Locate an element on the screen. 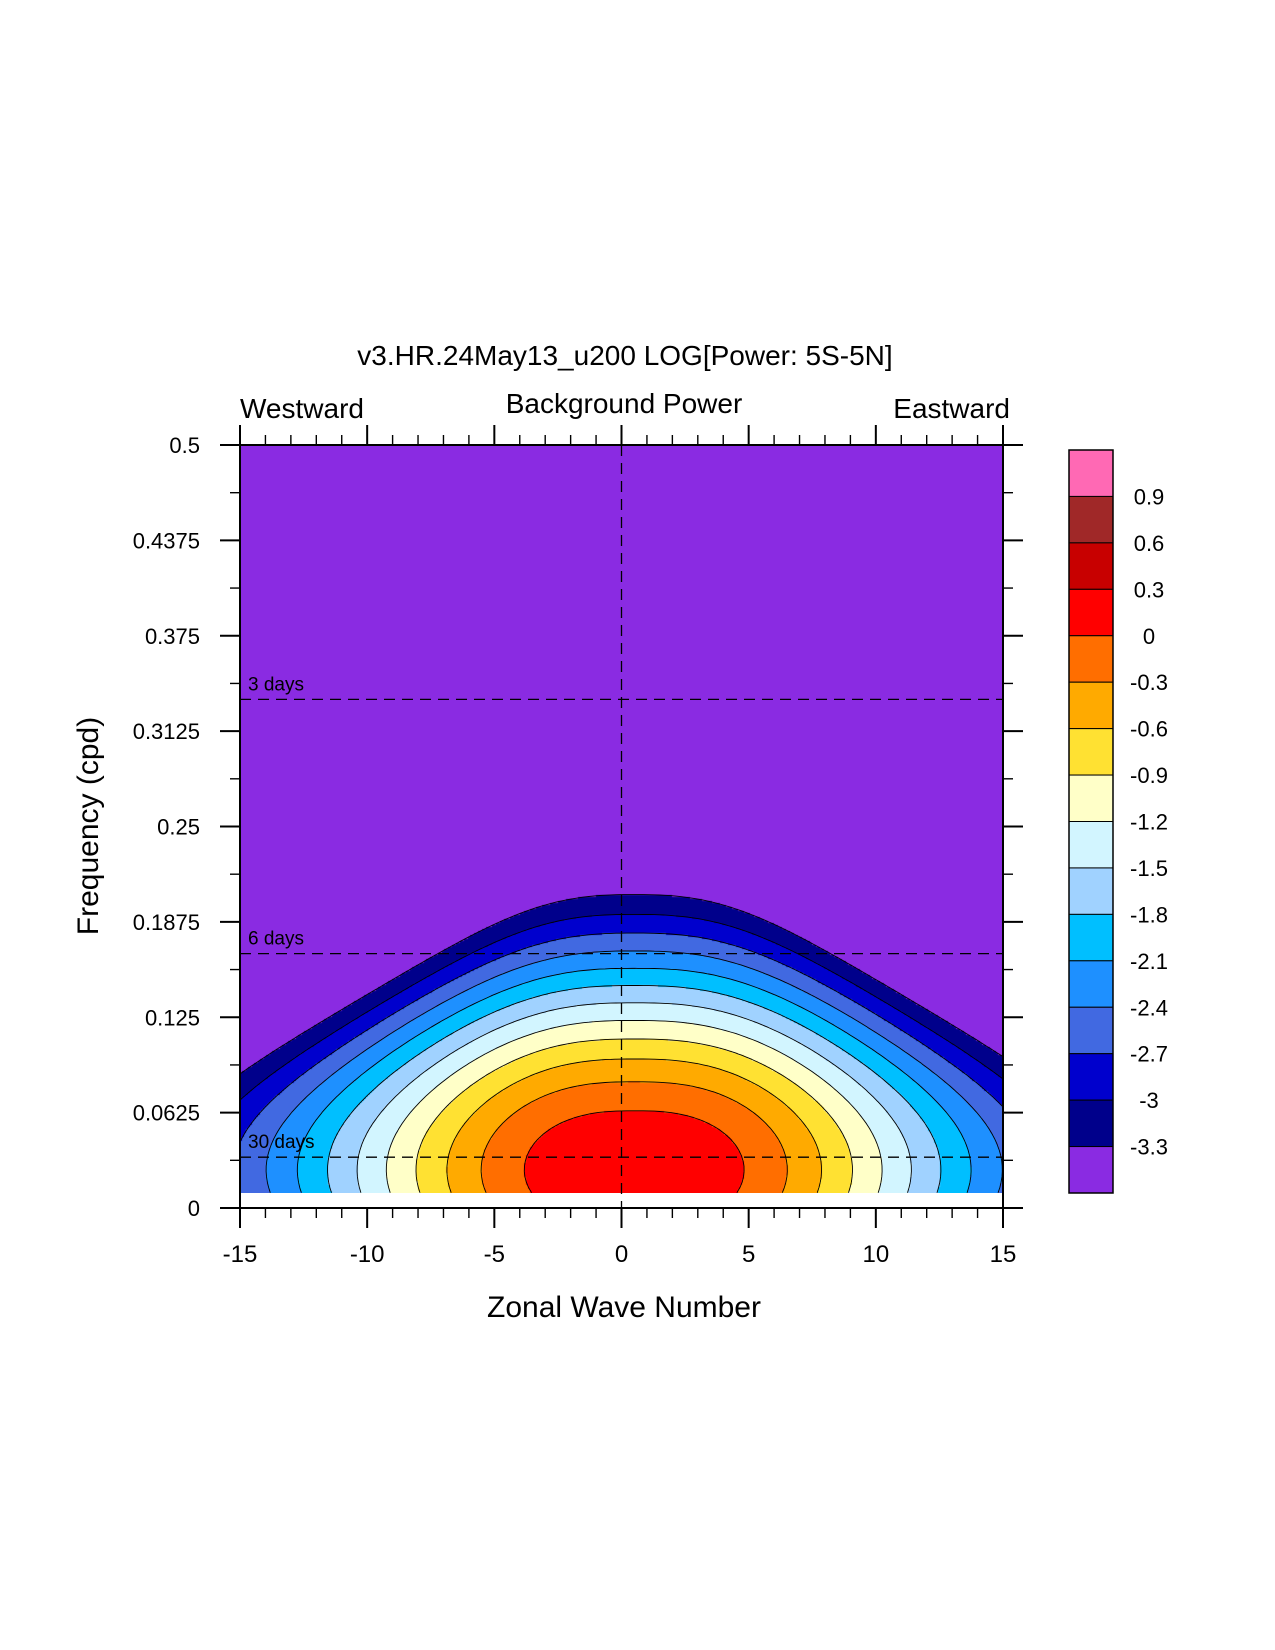 This screenshot has width=1275, height=1650. y-tick-label-6: 0.375 is located at coordinates (172, 636).